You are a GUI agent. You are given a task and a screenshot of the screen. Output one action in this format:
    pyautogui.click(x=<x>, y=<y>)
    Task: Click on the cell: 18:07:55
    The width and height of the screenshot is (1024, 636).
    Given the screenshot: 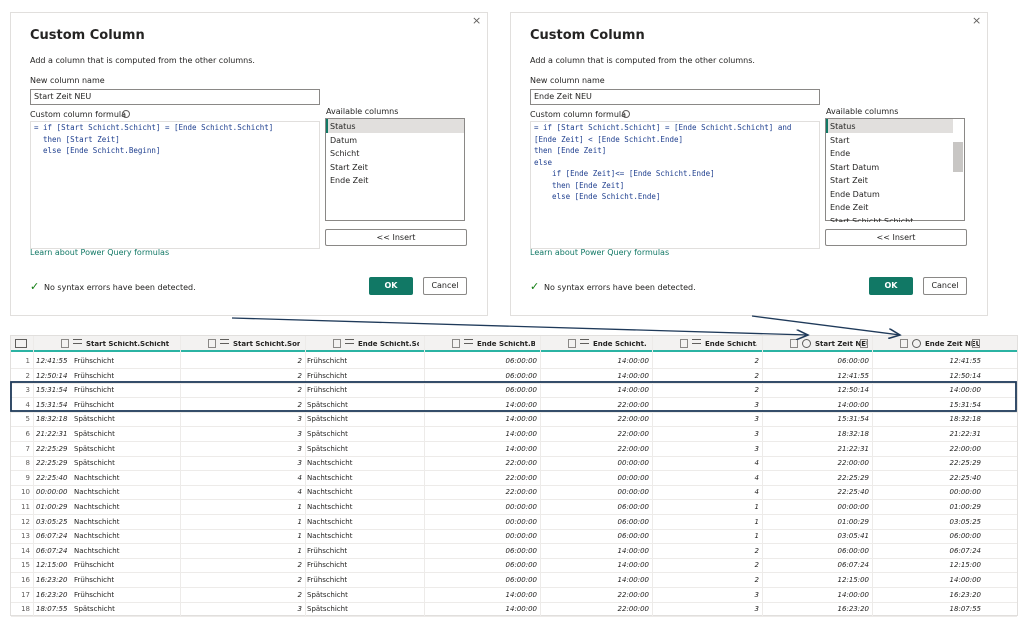 What is the action you would take?
    pyautogui.click(x=52, y=609)
    